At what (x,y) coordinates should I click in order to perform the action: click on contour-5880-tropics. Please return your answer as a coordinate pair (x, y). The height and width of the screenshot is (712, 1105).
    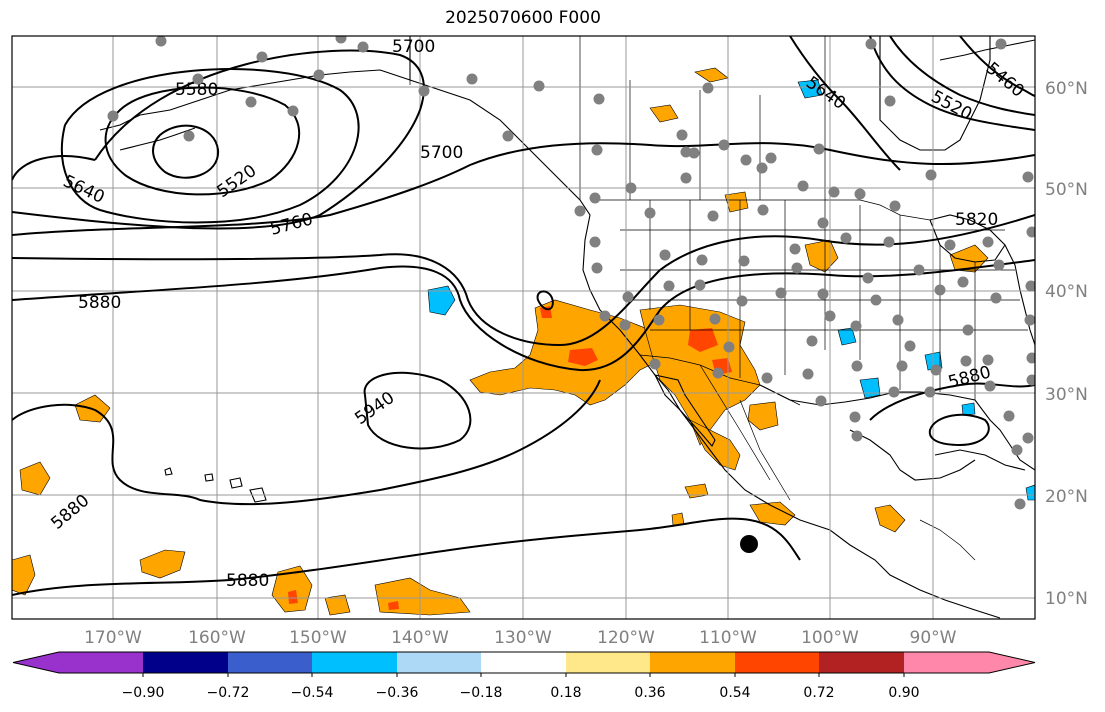
    Looking at the image, I should click on (406, 556).